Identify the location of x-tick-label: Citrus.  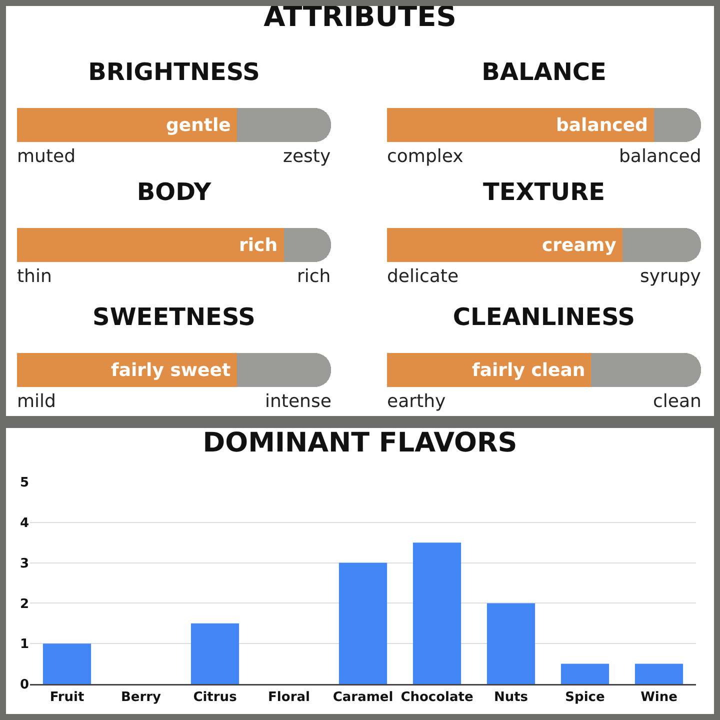
(215, 698).